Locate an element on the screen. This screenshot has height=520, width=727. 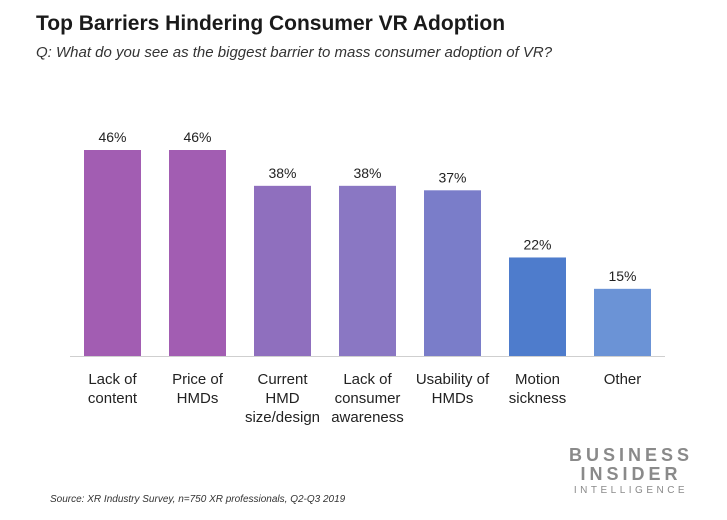
business-insider-logo: BUSINESS INSIDER INTELLIGENCE is located at coordinates (631, 472).